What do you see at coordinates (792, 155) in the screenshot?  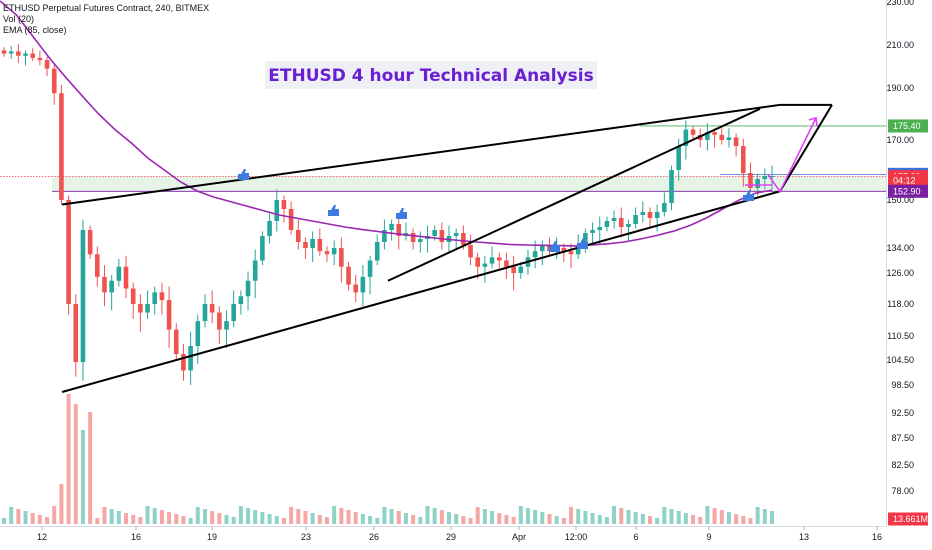 I see `forecast-path` at bounding box center [792, 155].